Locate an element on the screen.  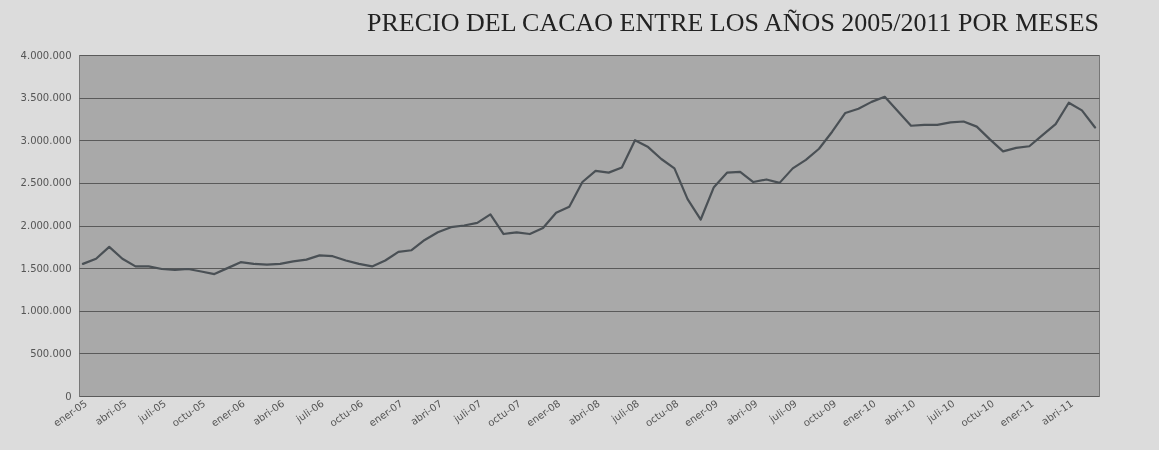
y-tick-label: 500.000 is located at coordinates (51, 353).